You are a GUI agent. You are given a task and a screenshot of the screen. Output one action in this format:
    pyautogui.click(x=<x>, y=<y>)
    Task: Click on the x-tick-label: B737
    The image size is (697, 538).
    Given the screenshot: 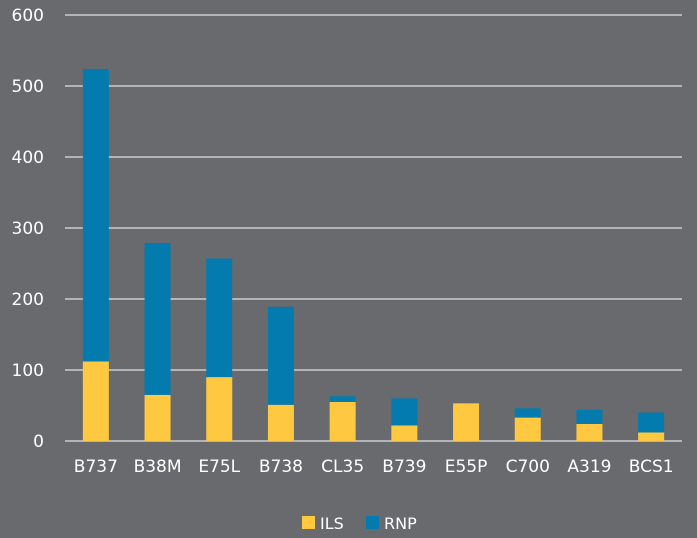 What is the action you would take?
    pyautogui.click(x=96, y=467)
    